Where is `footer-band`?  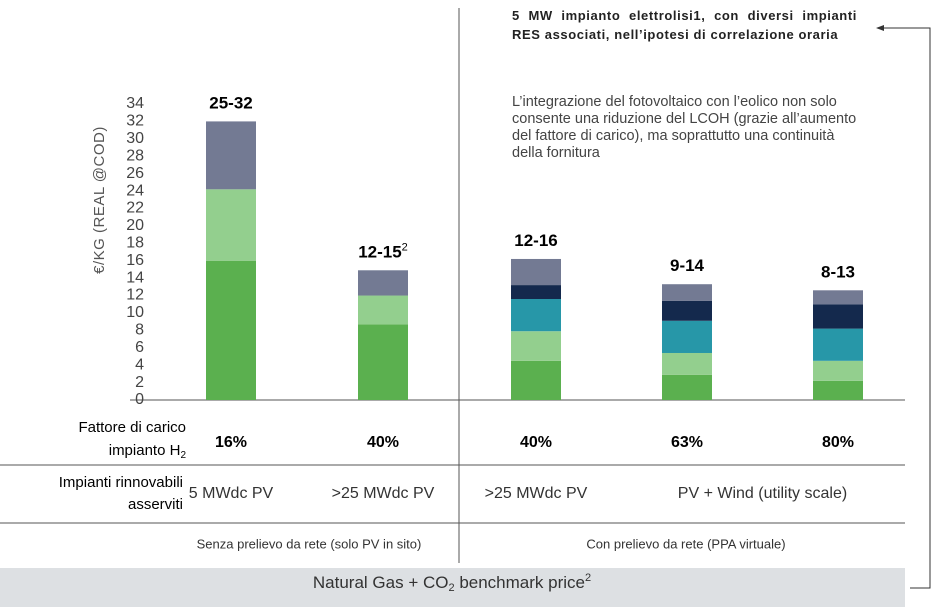
footer-band is located at coordinates (452, 587).